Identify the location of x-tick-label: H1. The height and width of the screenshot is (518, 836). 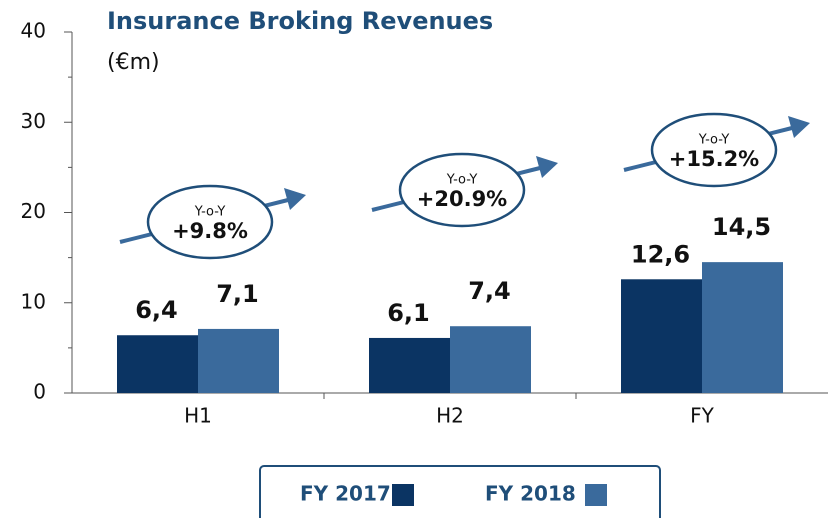
(198, 416).